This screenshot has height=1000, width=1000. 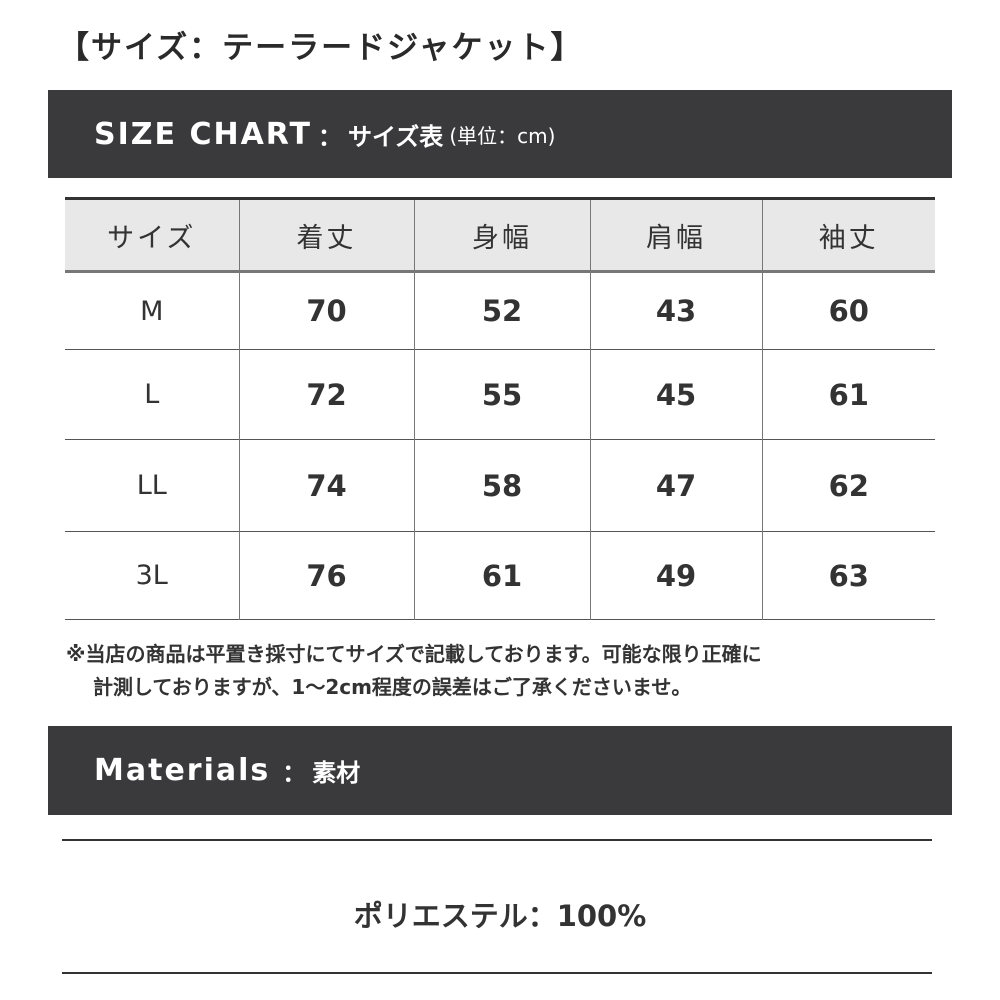 What do you see at coordinates (675, 575) in the screenshot?
I see `table-cell: 49` at bounding box center [675, 575].